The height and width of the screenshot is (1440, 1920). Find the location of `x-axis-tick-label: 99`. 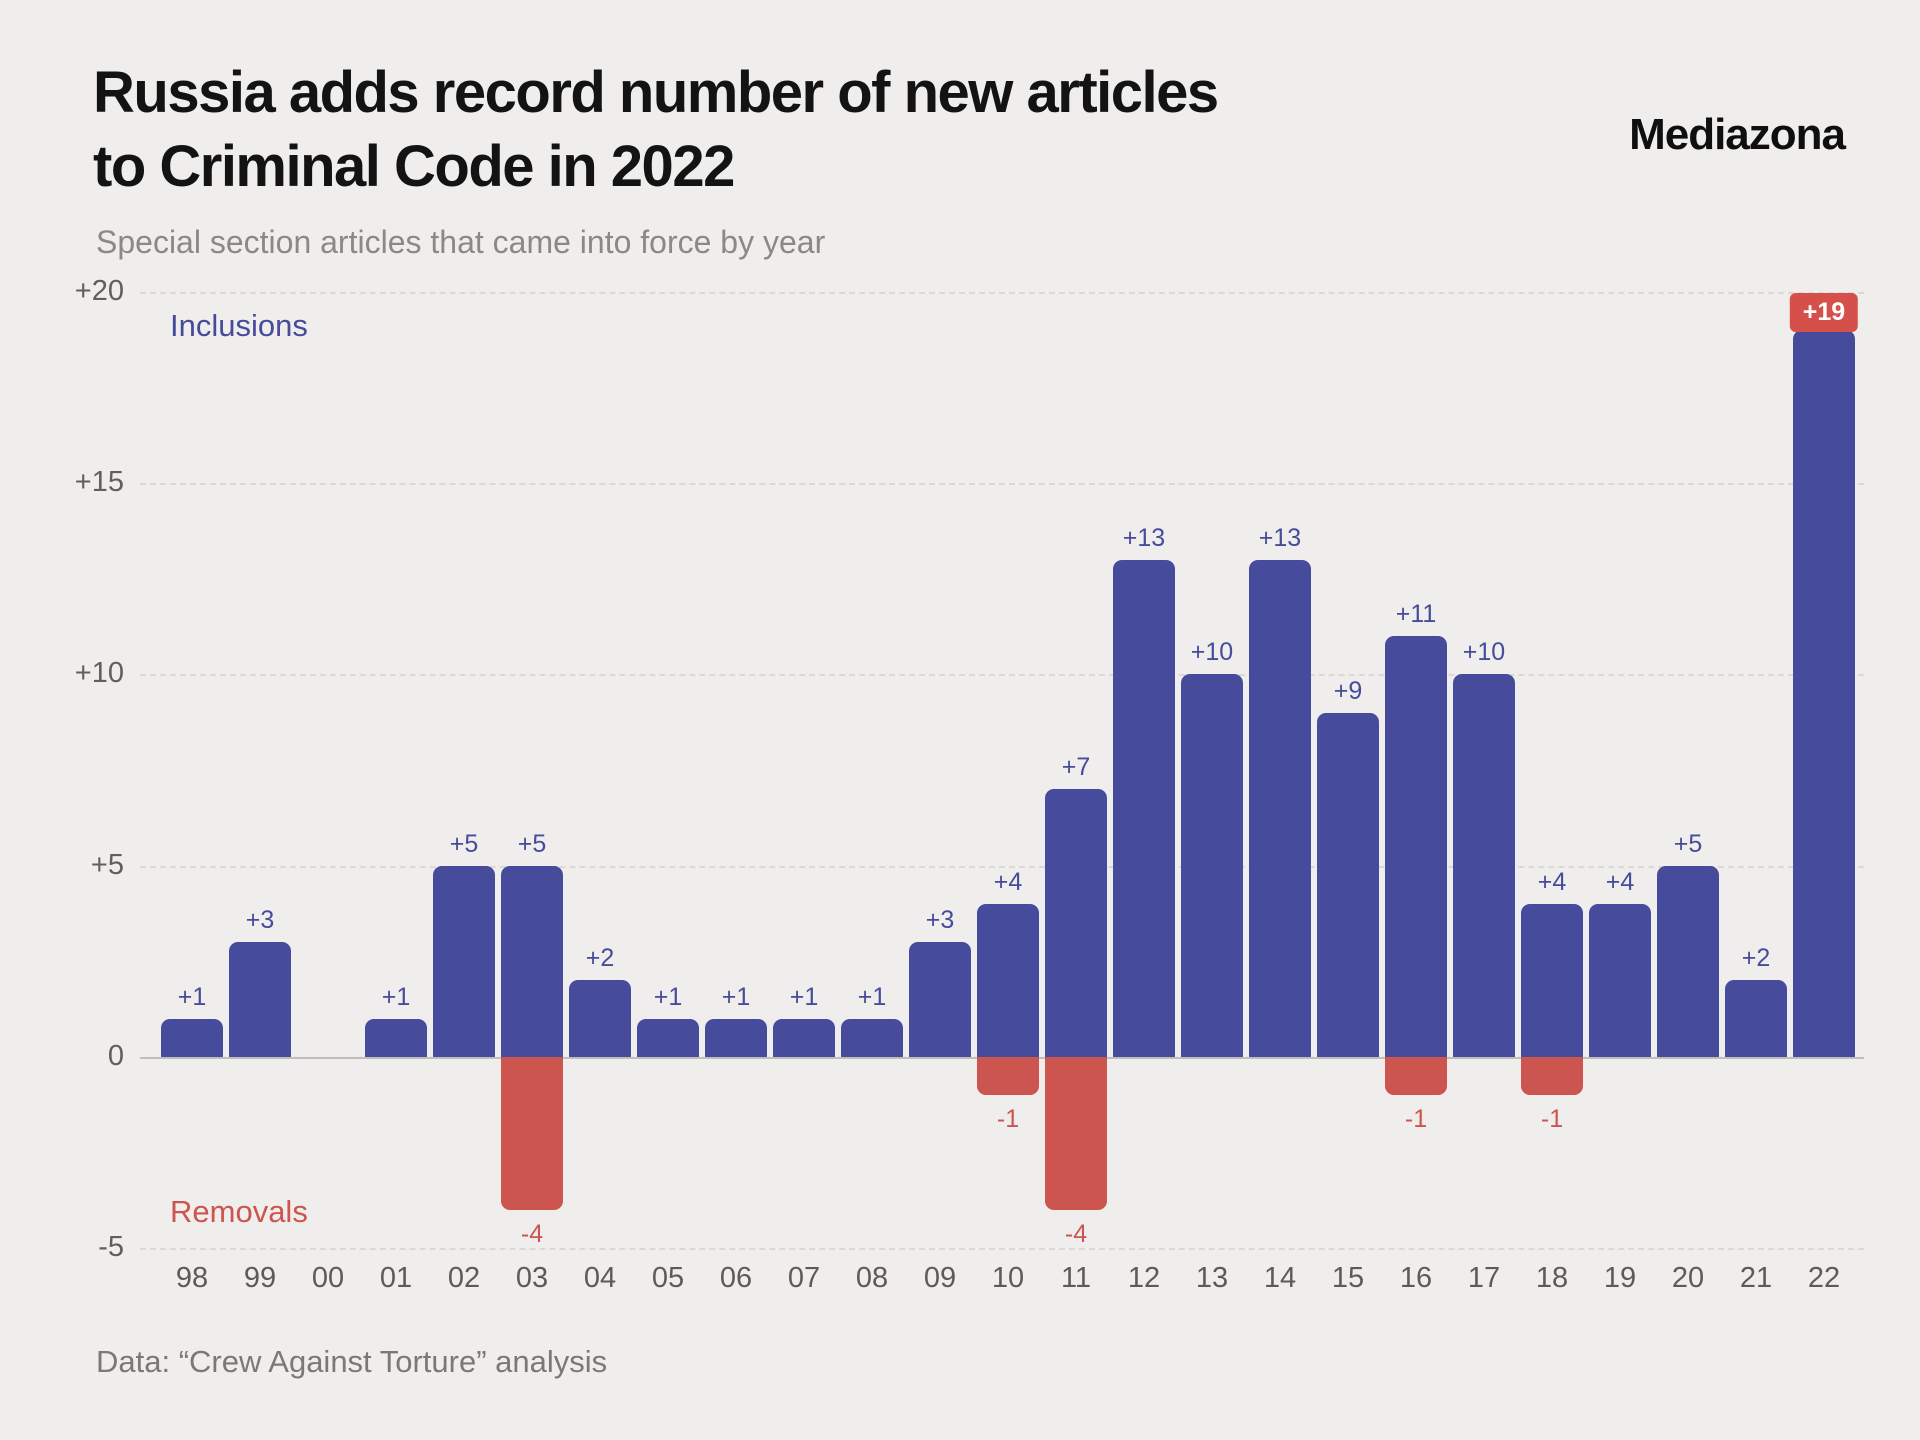

x-axis-tick-label: 99 is located at coordinates (260, 1278).